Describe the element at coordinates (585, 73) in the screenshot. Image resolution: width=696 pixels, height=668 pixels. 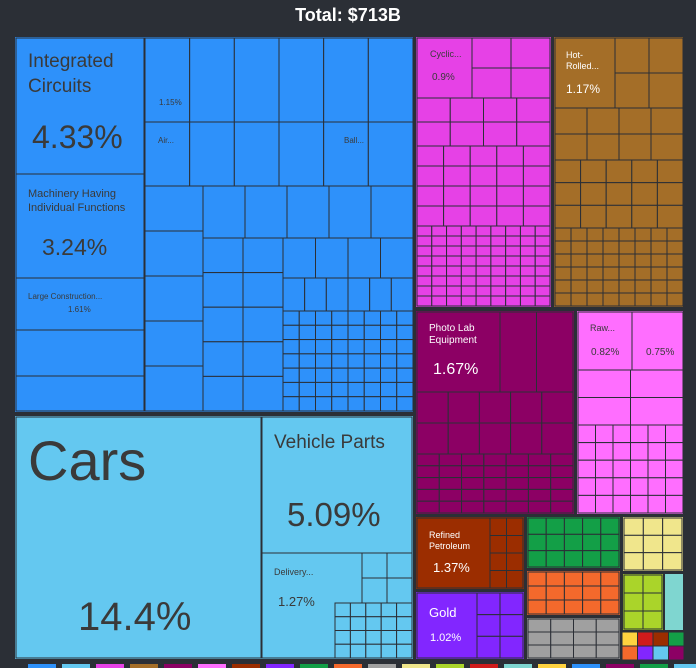
I see `cell-hot-rolled` at that location.